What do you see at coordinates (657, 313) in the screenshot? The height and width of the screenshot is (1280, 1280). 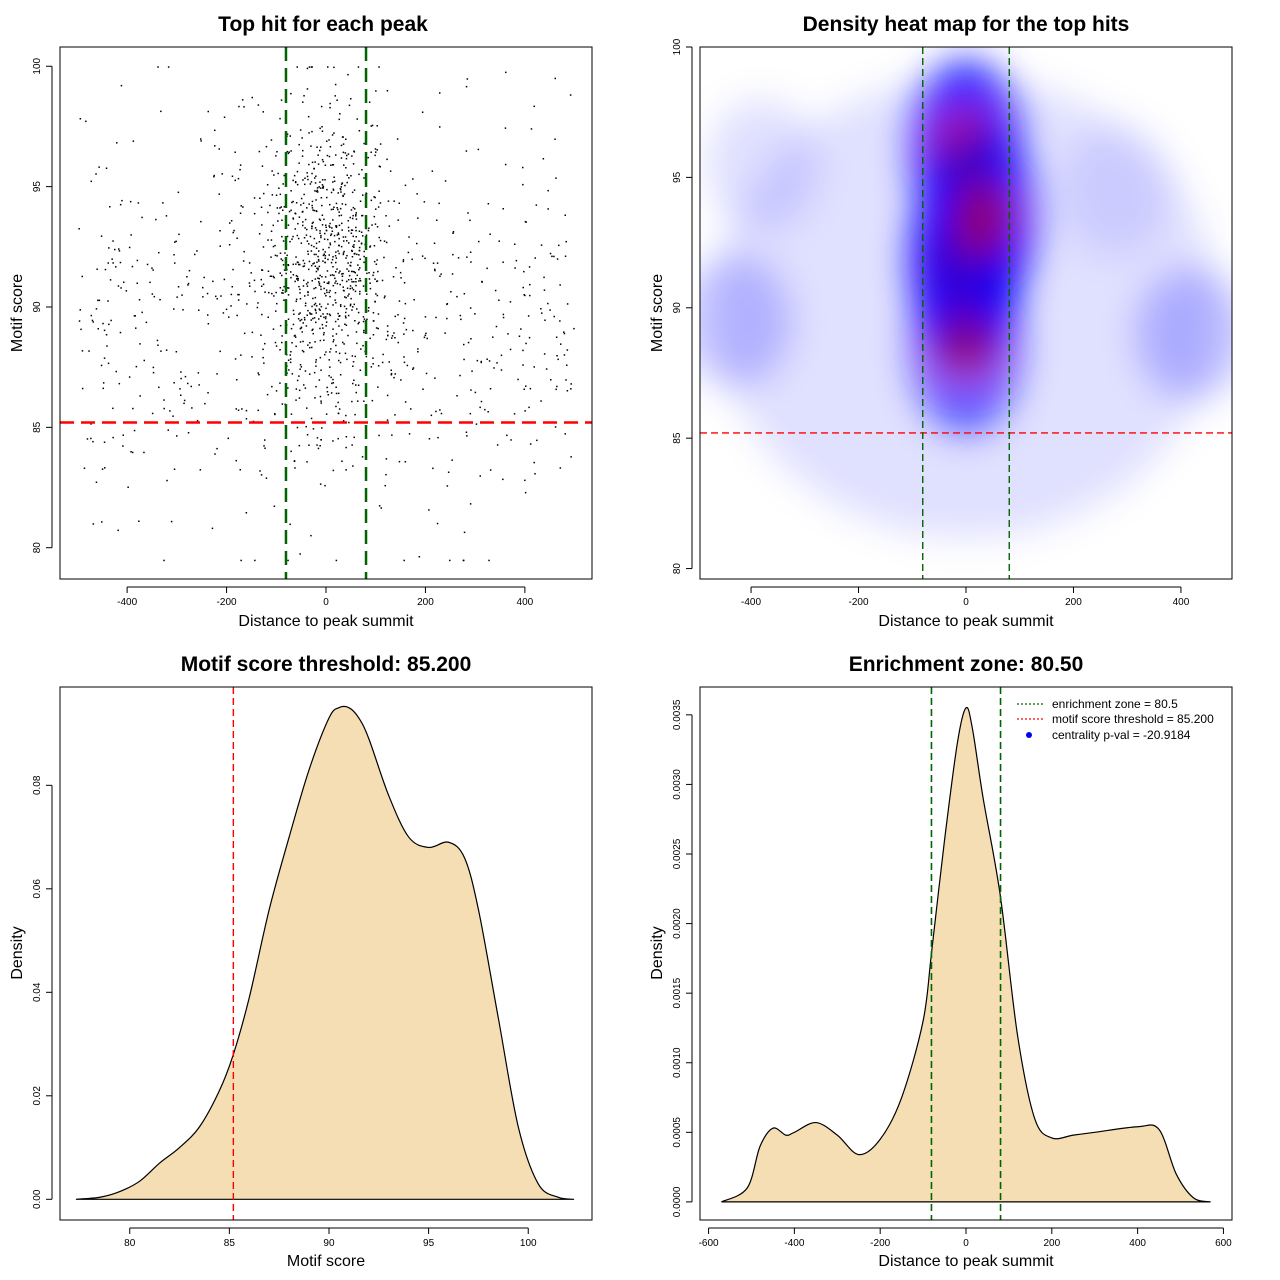 I see `heatmap-y-label: Motif score` at bounding box center [657, 313].